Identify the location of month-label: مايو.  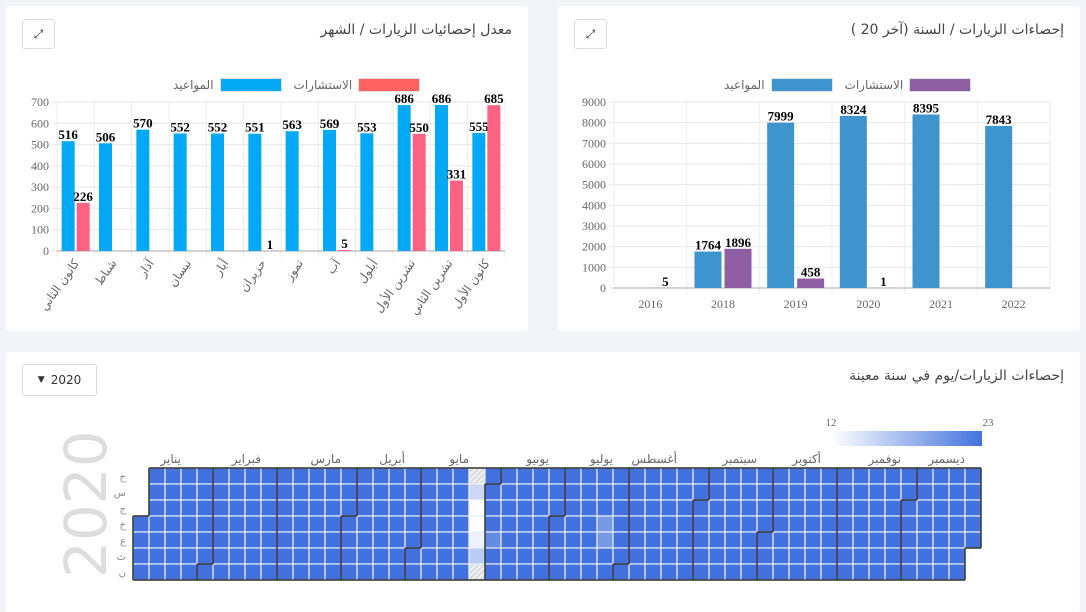
(458, 459).